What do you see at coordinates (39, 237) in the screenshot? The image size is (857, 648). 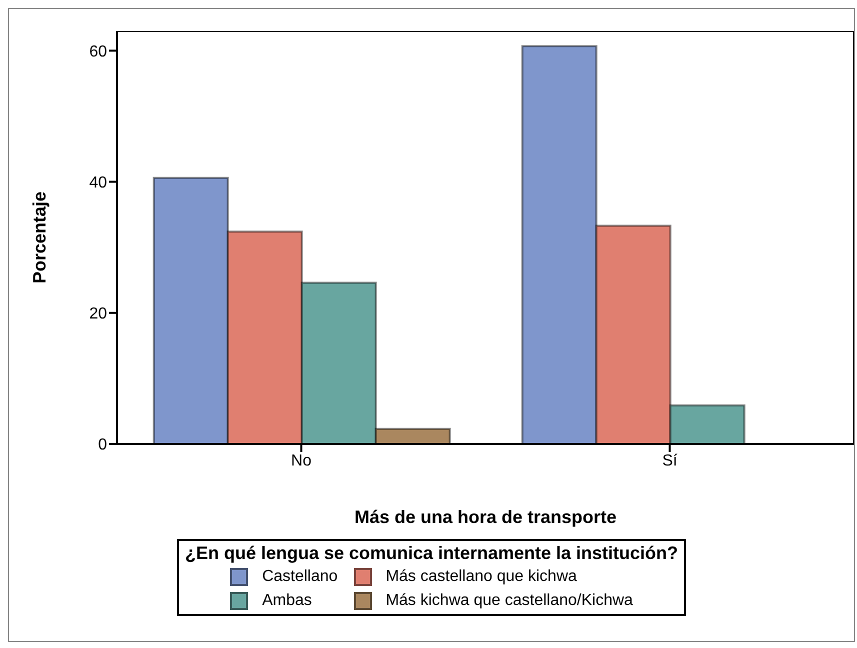 I see `y-axis-title: Porcentaje` at bounding box center [39, 237].